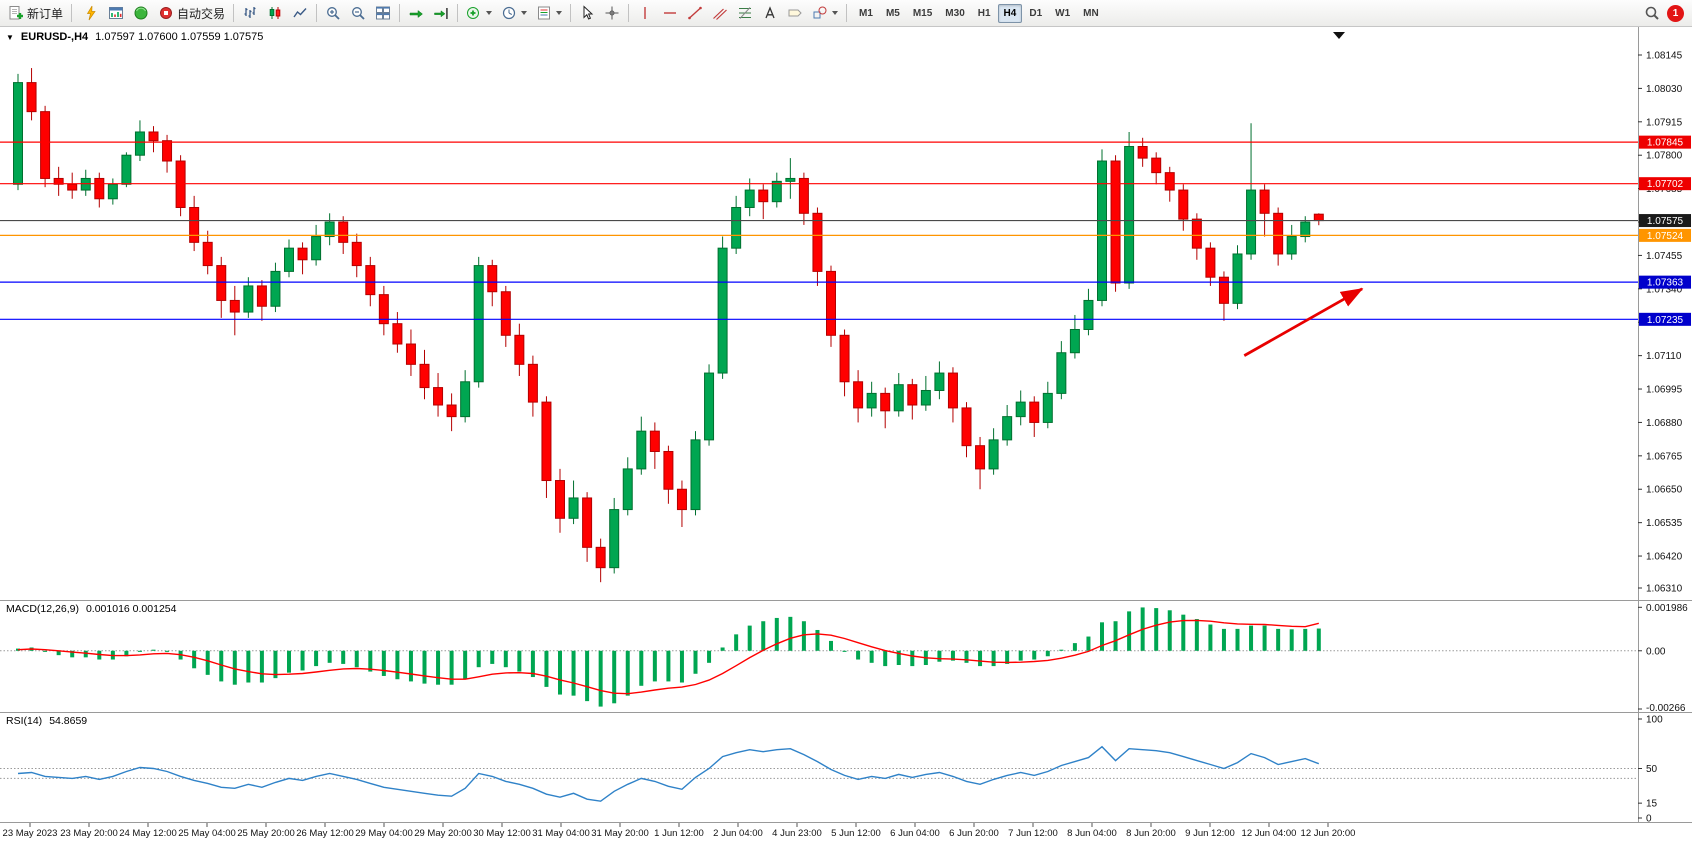 The width and height of the screenshot is (1692, 841). I want to click on cursor-arrow-icon, so click(588, 12).